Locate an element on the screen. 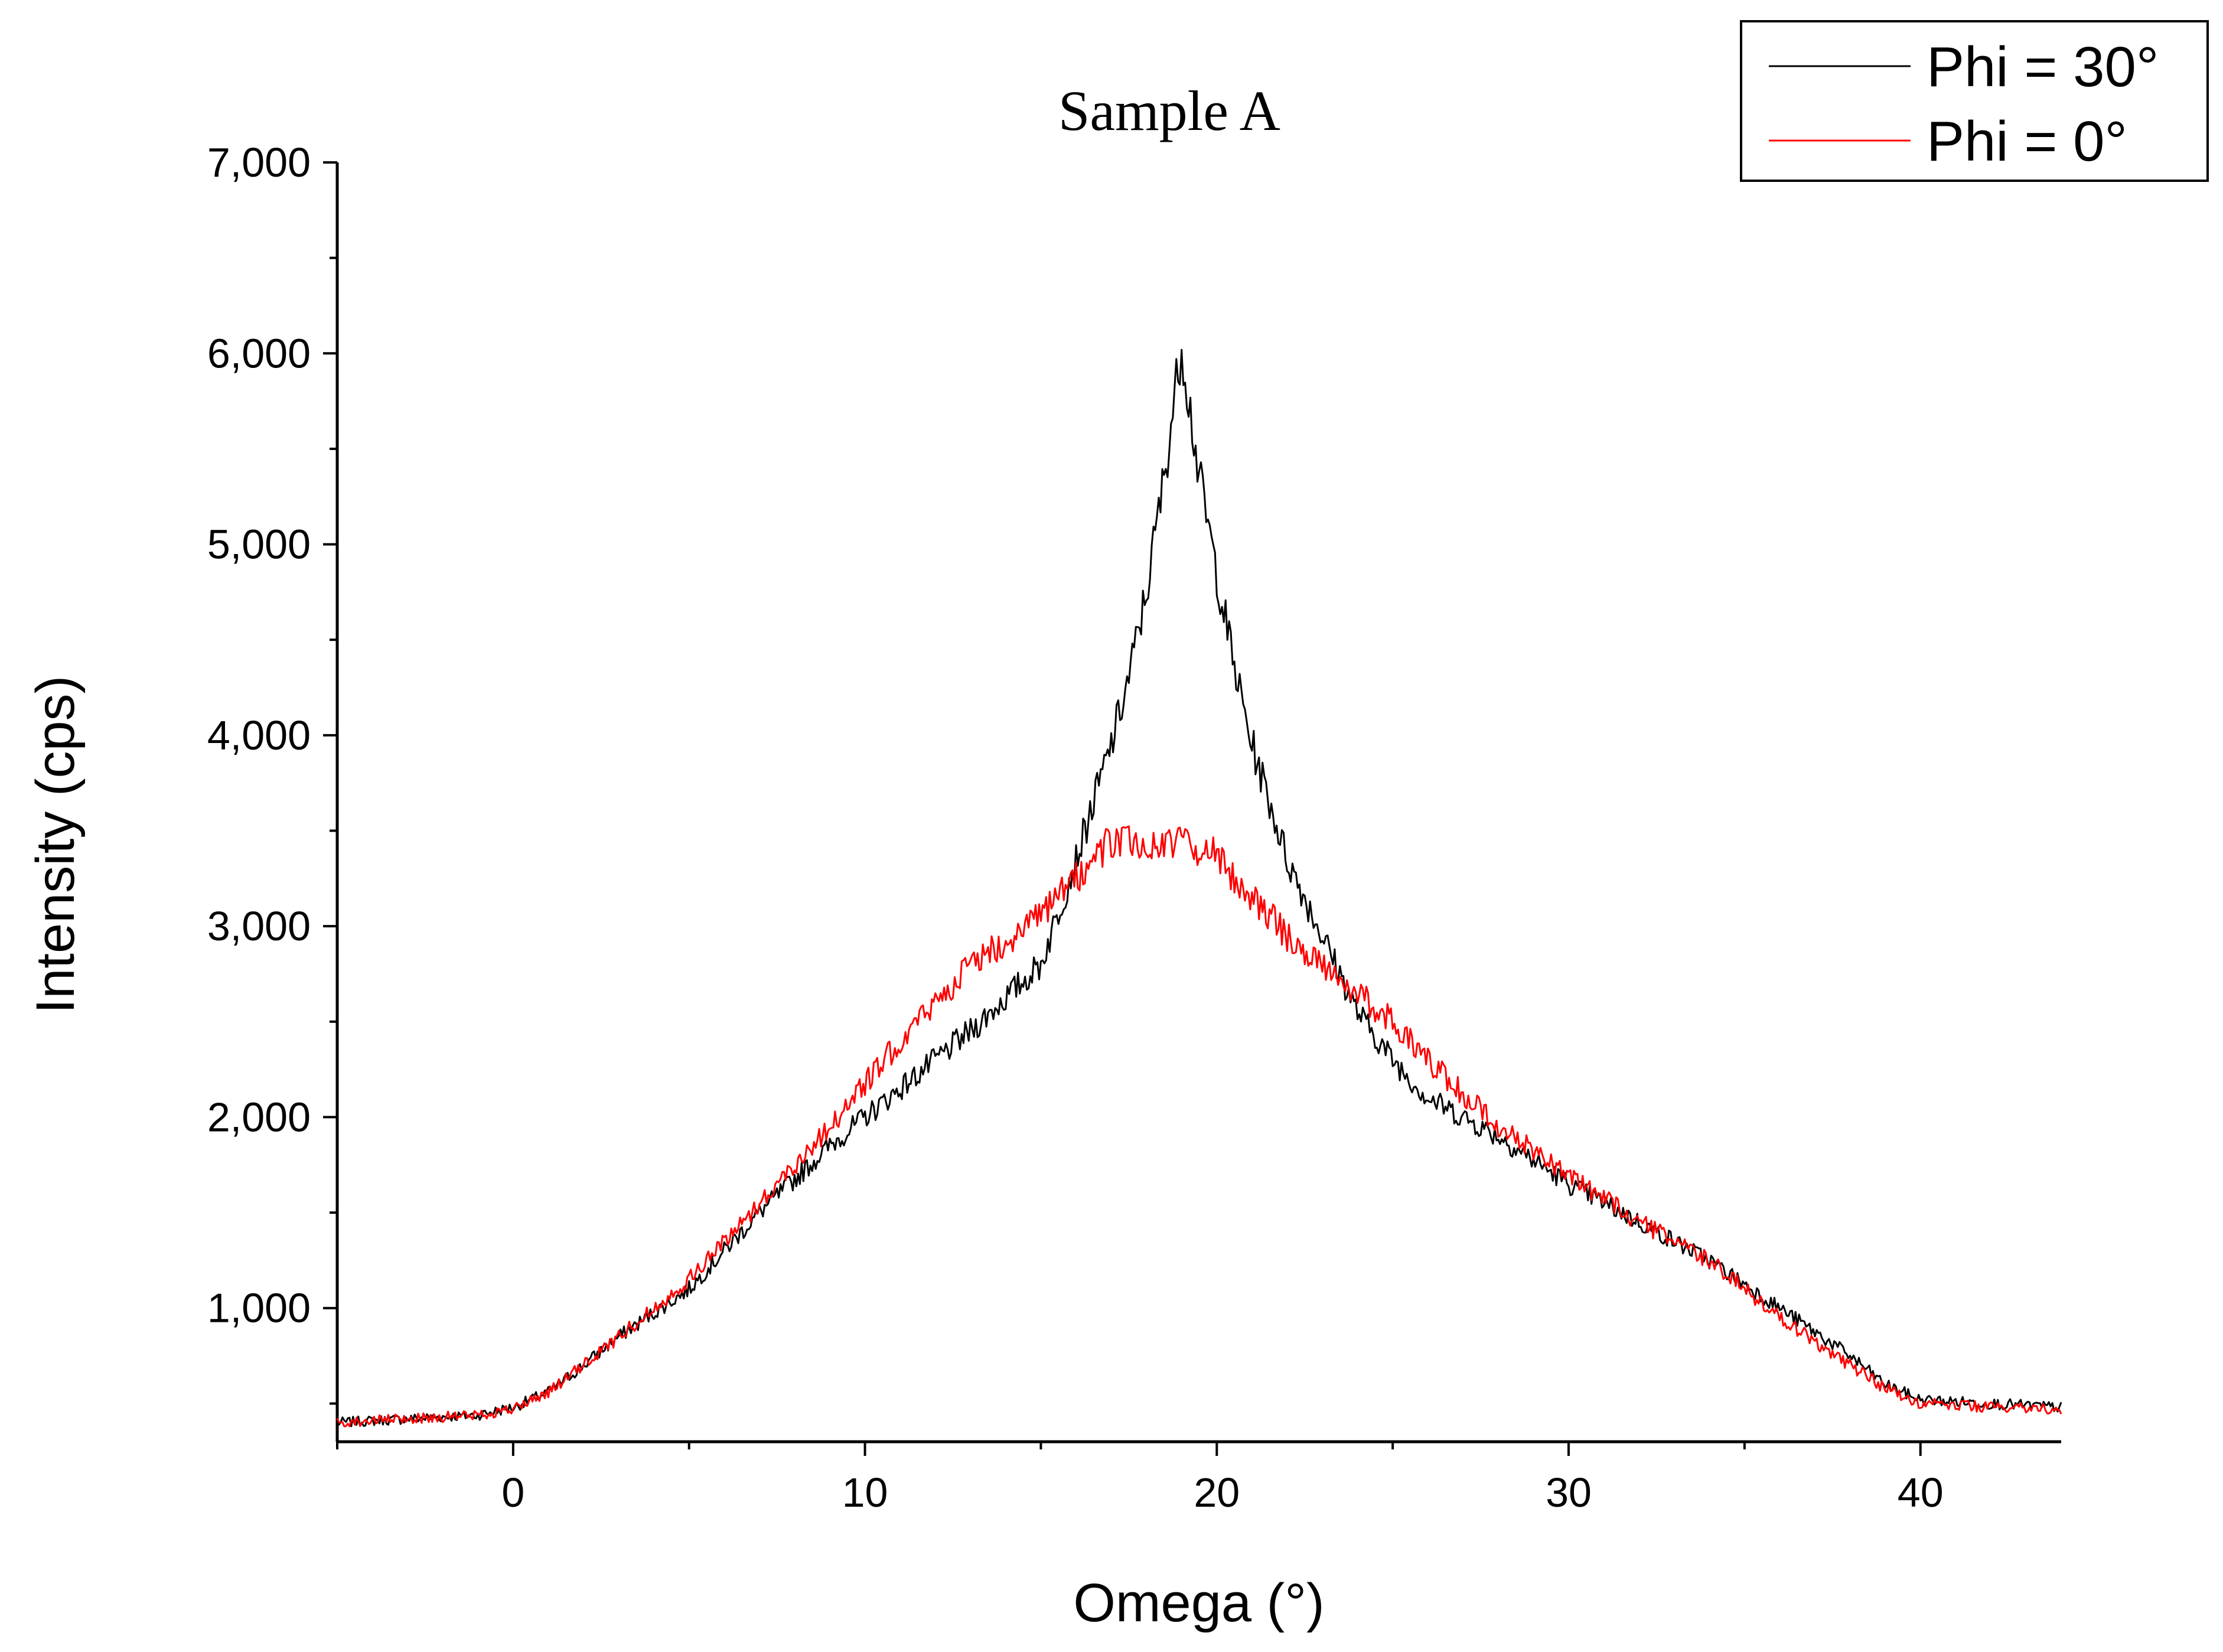  x-tick-label: 10 is located at coordinates (865, 1492).